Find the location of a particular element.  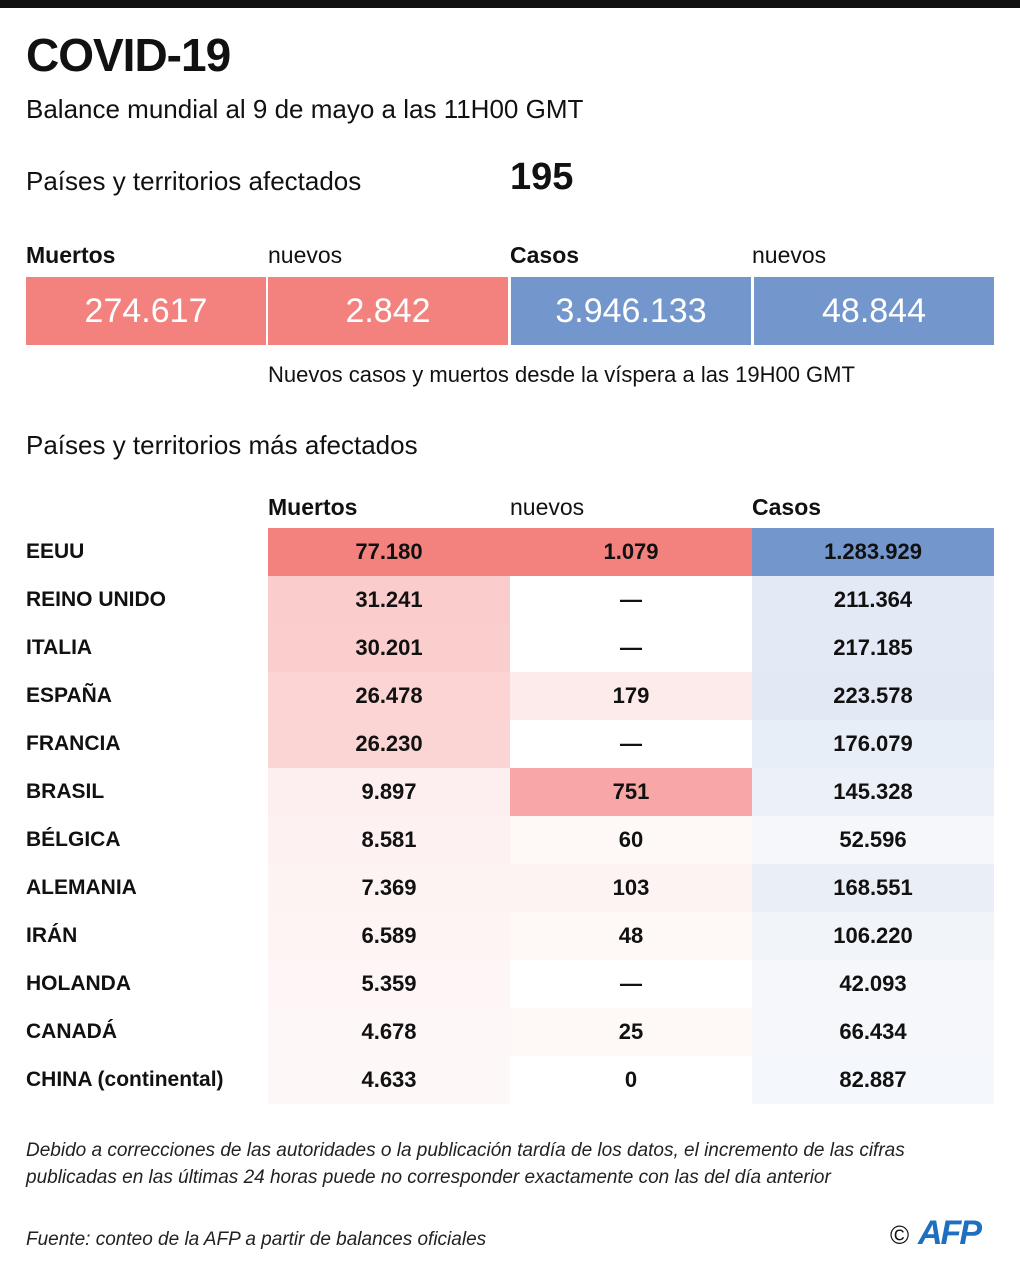

cases-new-label: nuevos is located at coordinates (789, 255).